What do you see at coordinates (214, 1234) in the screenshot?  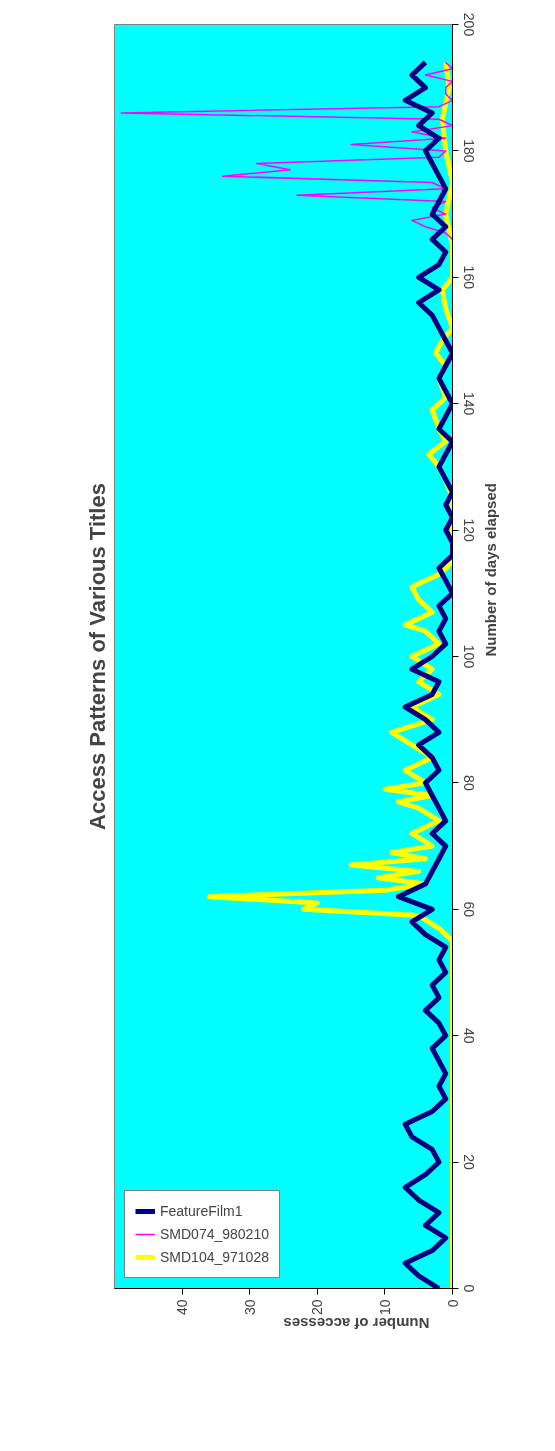 I see `legend-label: SMD074_980210` at bounding box center [214, 1234].